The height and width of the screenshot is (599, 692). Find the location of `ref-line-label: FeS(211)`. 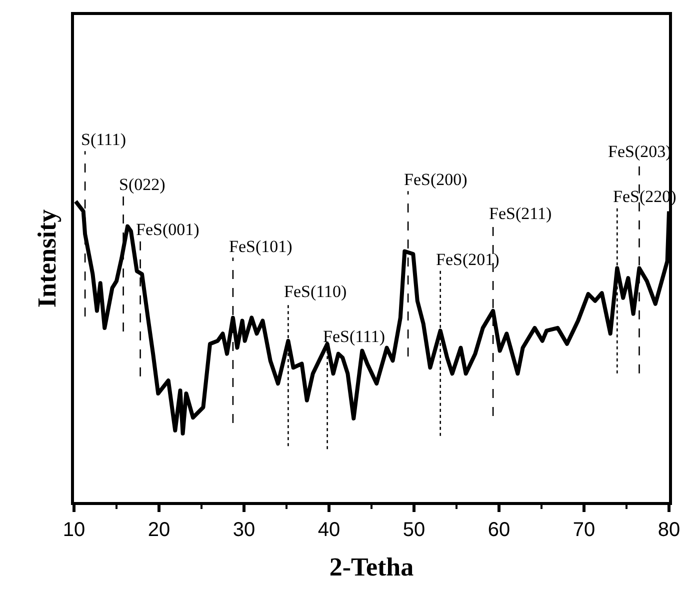

ref-line-label: FeS(211) is located at coordinates (520, 213).